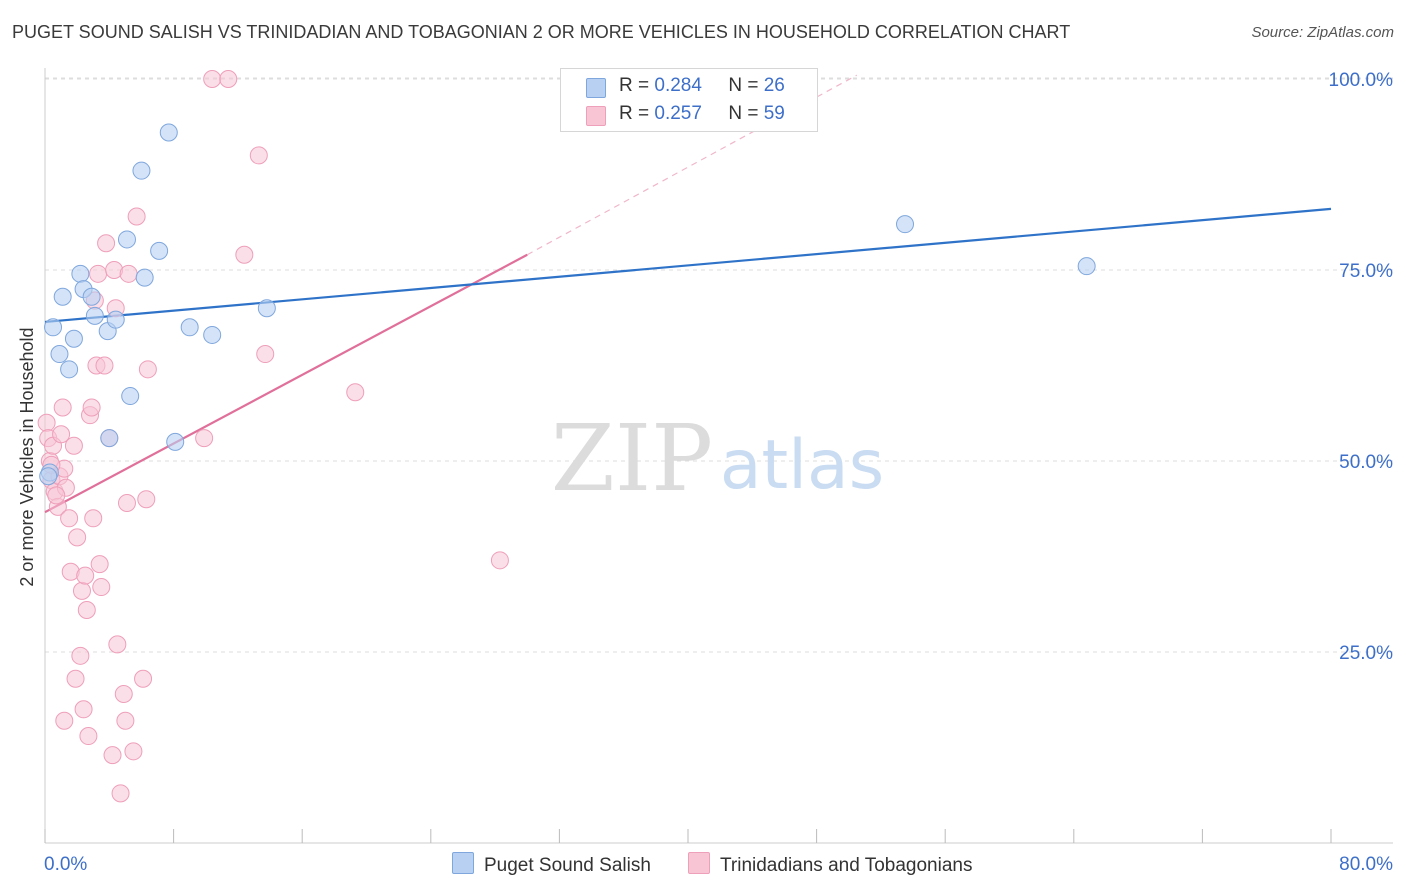 This screenshot has height=892, width=1406. Describe the element at coordinates (286, 383) in the screenshot. I see `trend-line-trinidad` at that location.